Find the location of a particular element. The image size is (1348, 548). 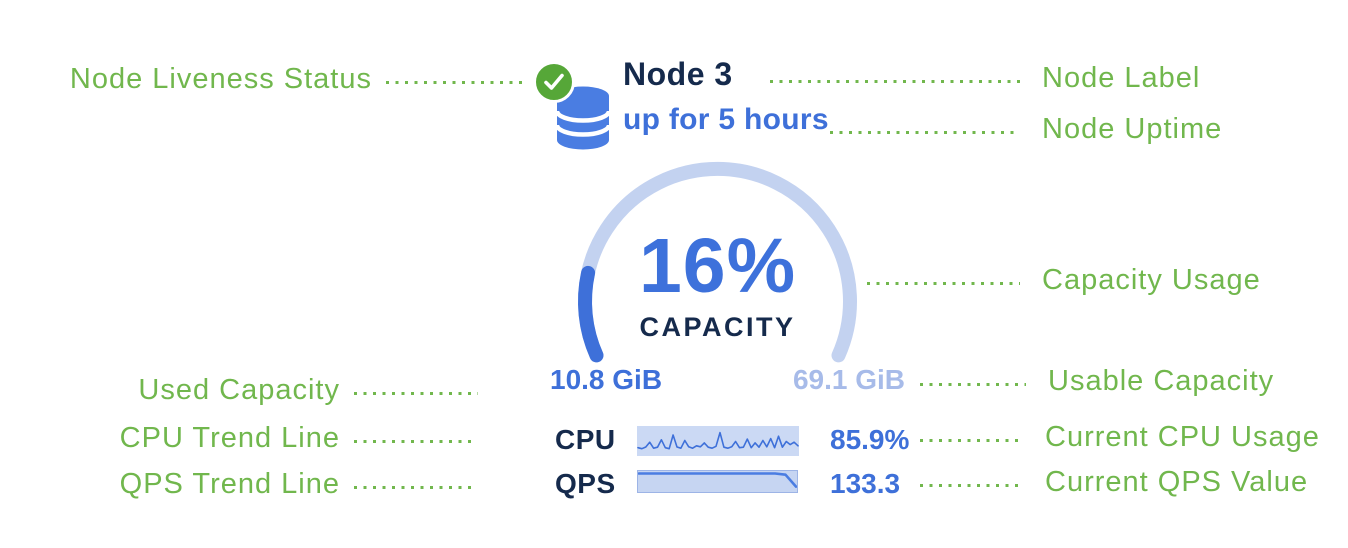

cpu-label: CPU is located at coordinates (585, 439).